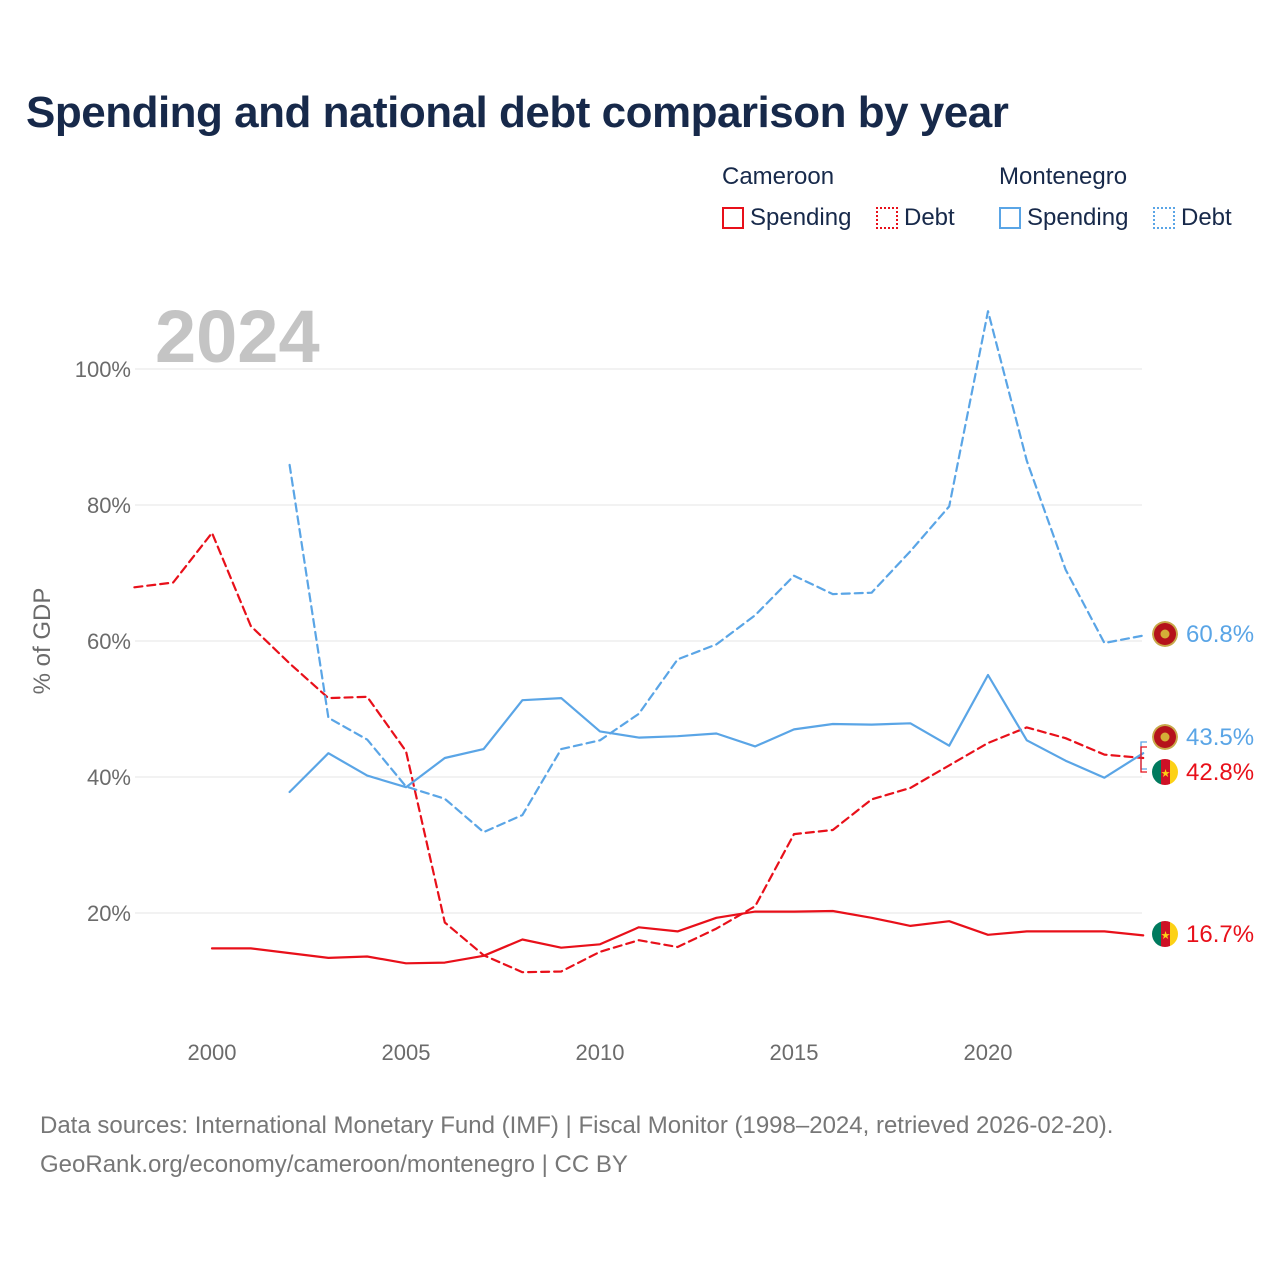  Describe the element at coordinates (109, 913) in the screenshot. I see `y-tick-label: 20%` at that location.